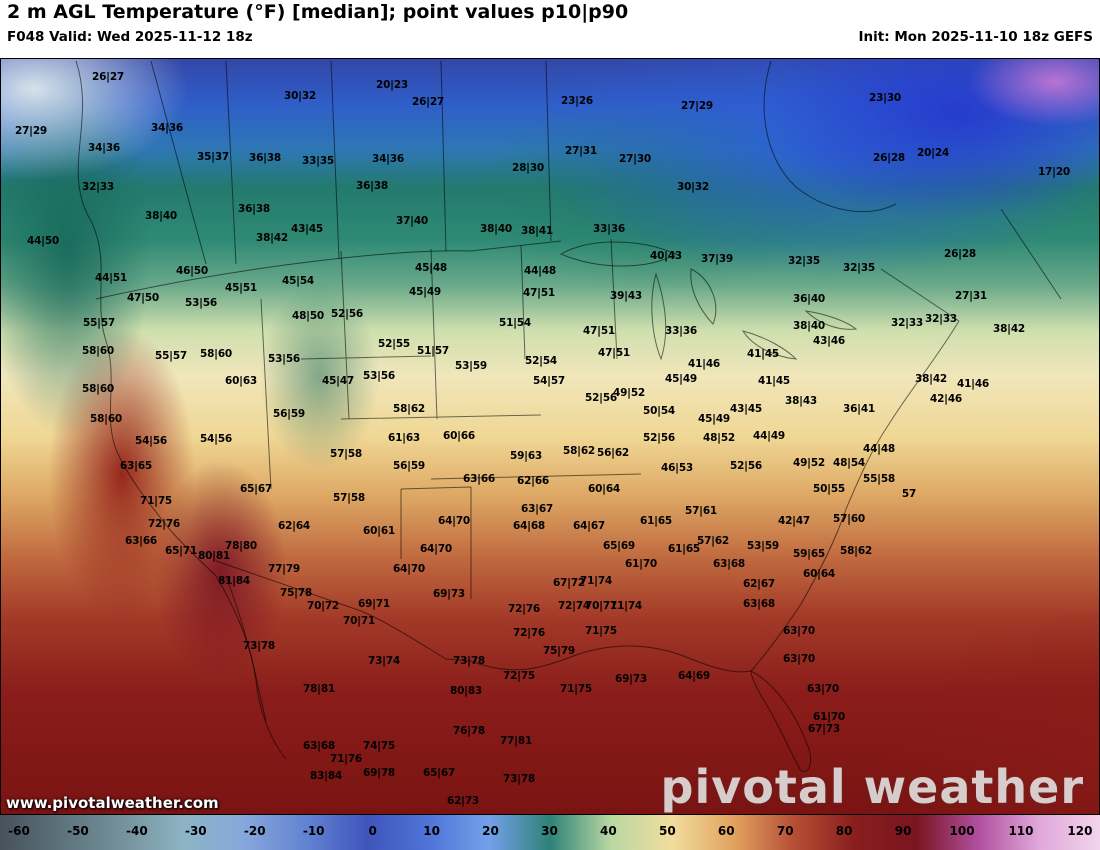 The height and width of the screenshot is (850, 1100). Describe the element at coordinates (1080, 831) in the screenshot. I see `colorbar-tick: 120` at that location.